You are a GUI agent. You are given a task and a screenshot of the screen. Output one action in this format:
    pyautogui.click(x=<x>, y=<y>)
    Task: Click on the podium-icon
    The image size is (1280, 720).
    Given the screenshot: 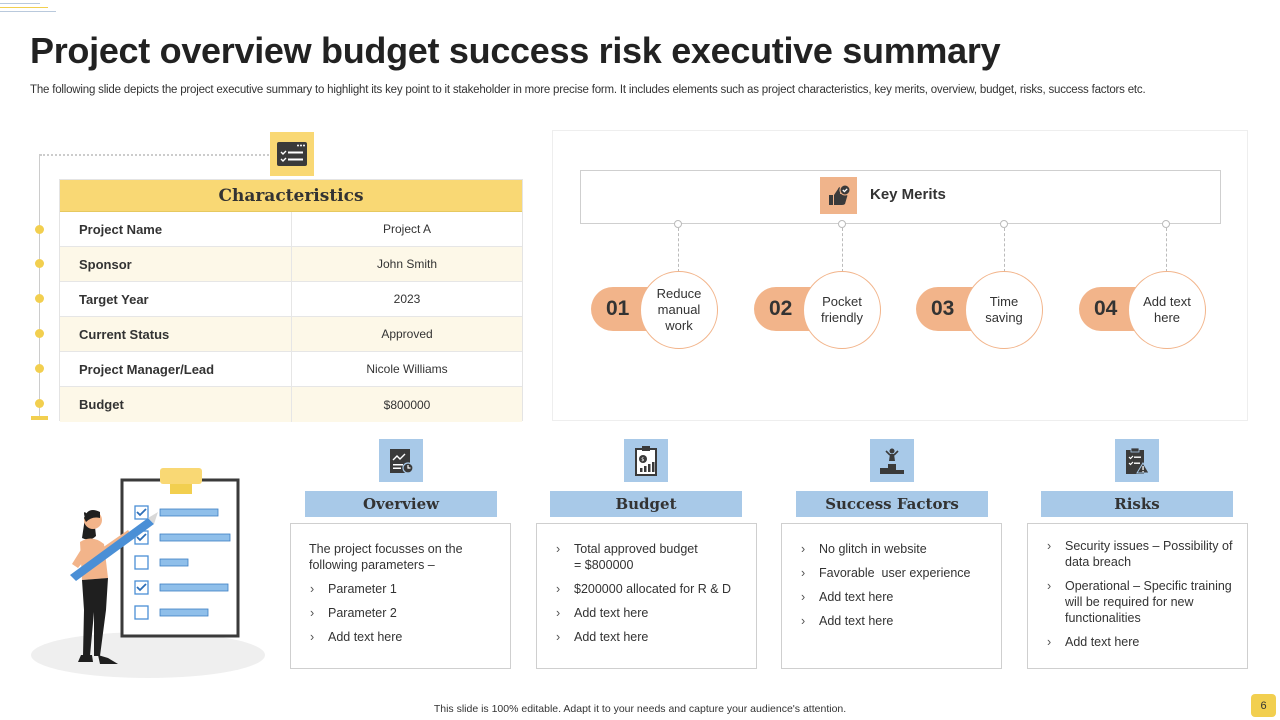 What is the action you would take?
    pyautogui.click(x=892, y=460)
    